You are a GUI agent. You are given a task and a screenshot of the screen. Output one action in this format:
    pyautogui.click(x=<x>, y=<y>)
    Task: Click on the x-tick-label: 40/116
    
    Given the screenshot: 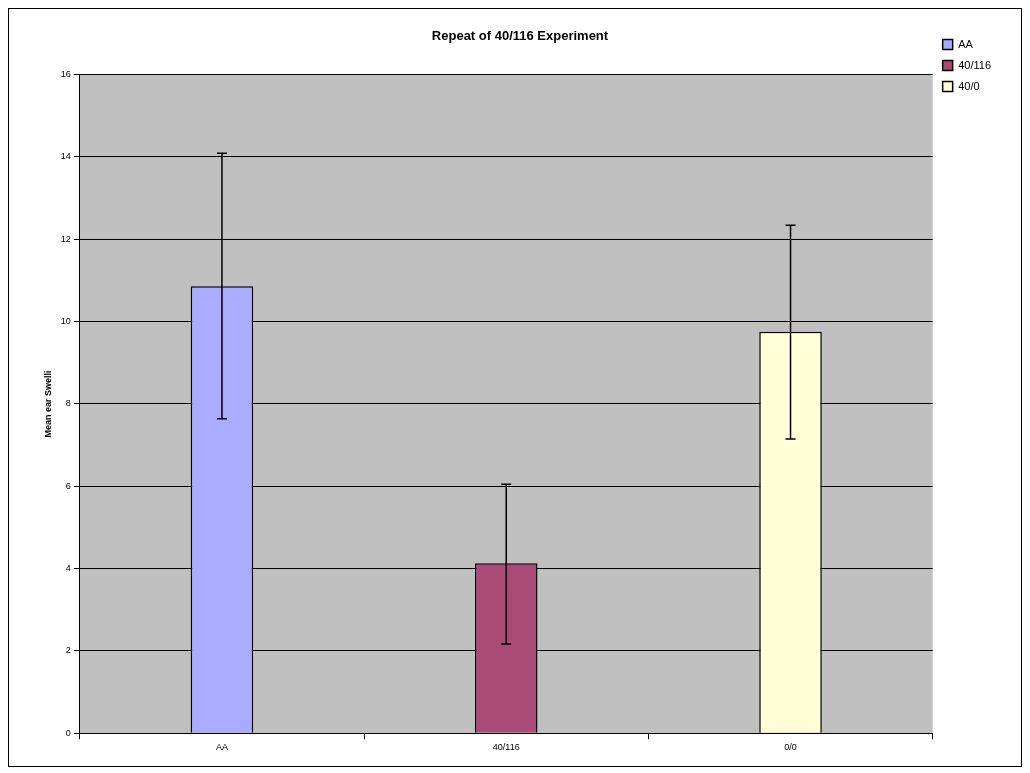 What is the action you would take?
    pyautogui.click(x=506, y=747)
    